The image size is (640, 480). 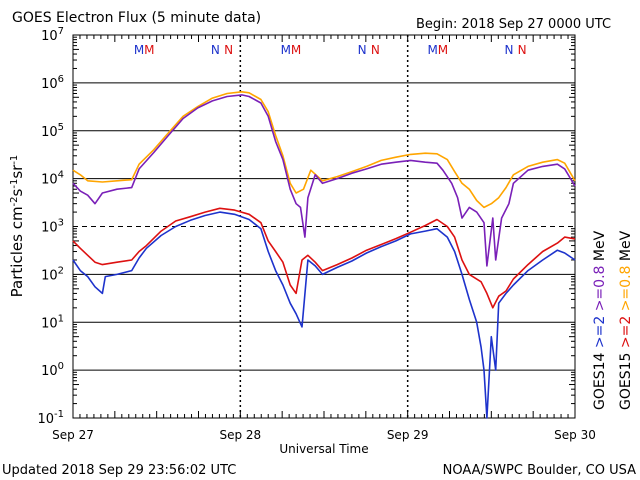 What do you see at coordinates (14, 160) in the screenshot?
I see `y-axis-label-exp3: -1` at bounding box center [14, 160].